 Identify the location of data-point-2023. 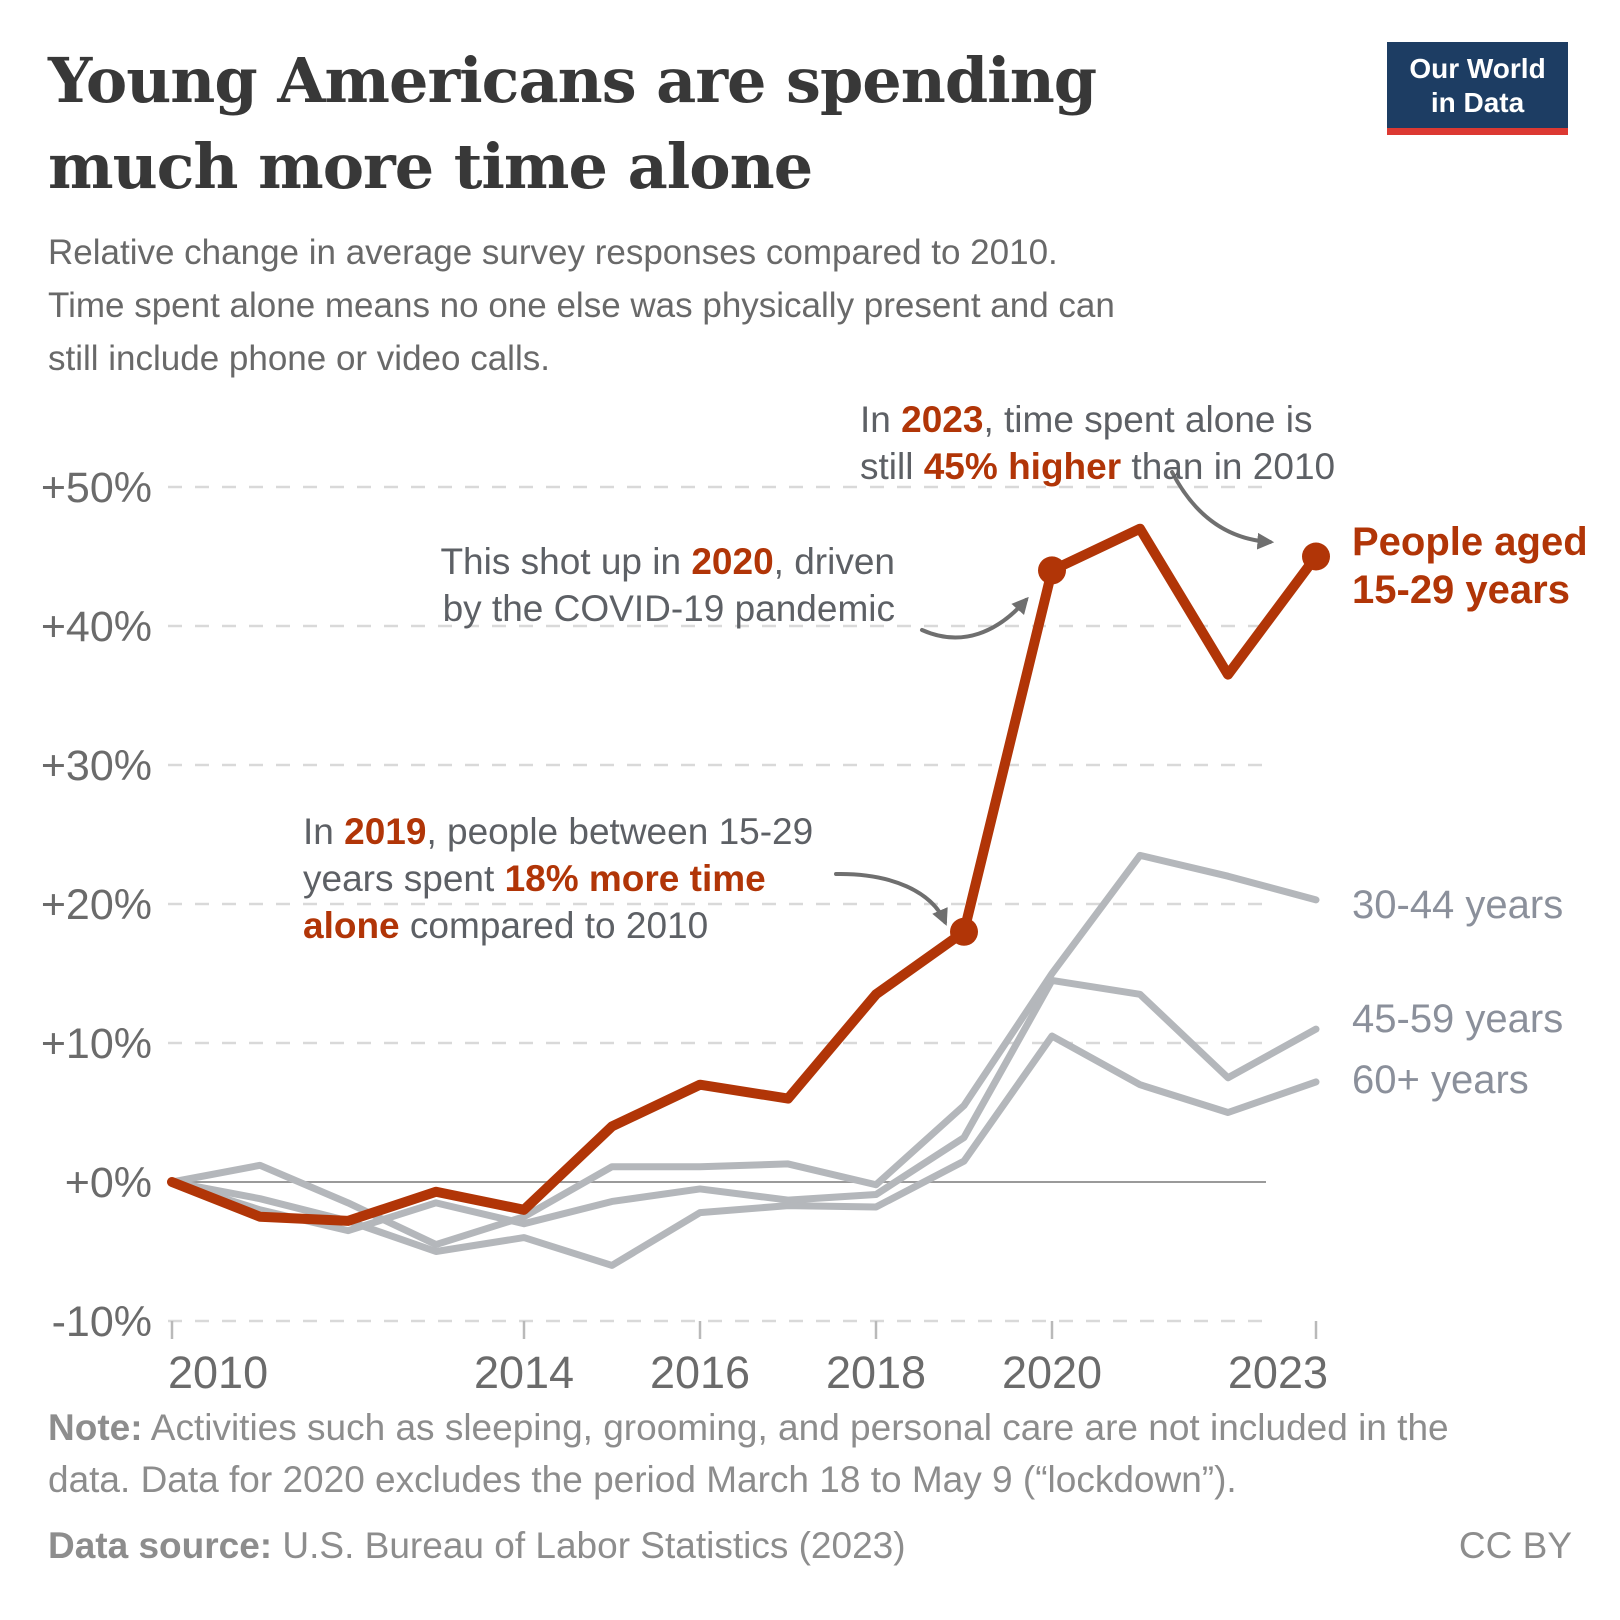
(1316, 556).